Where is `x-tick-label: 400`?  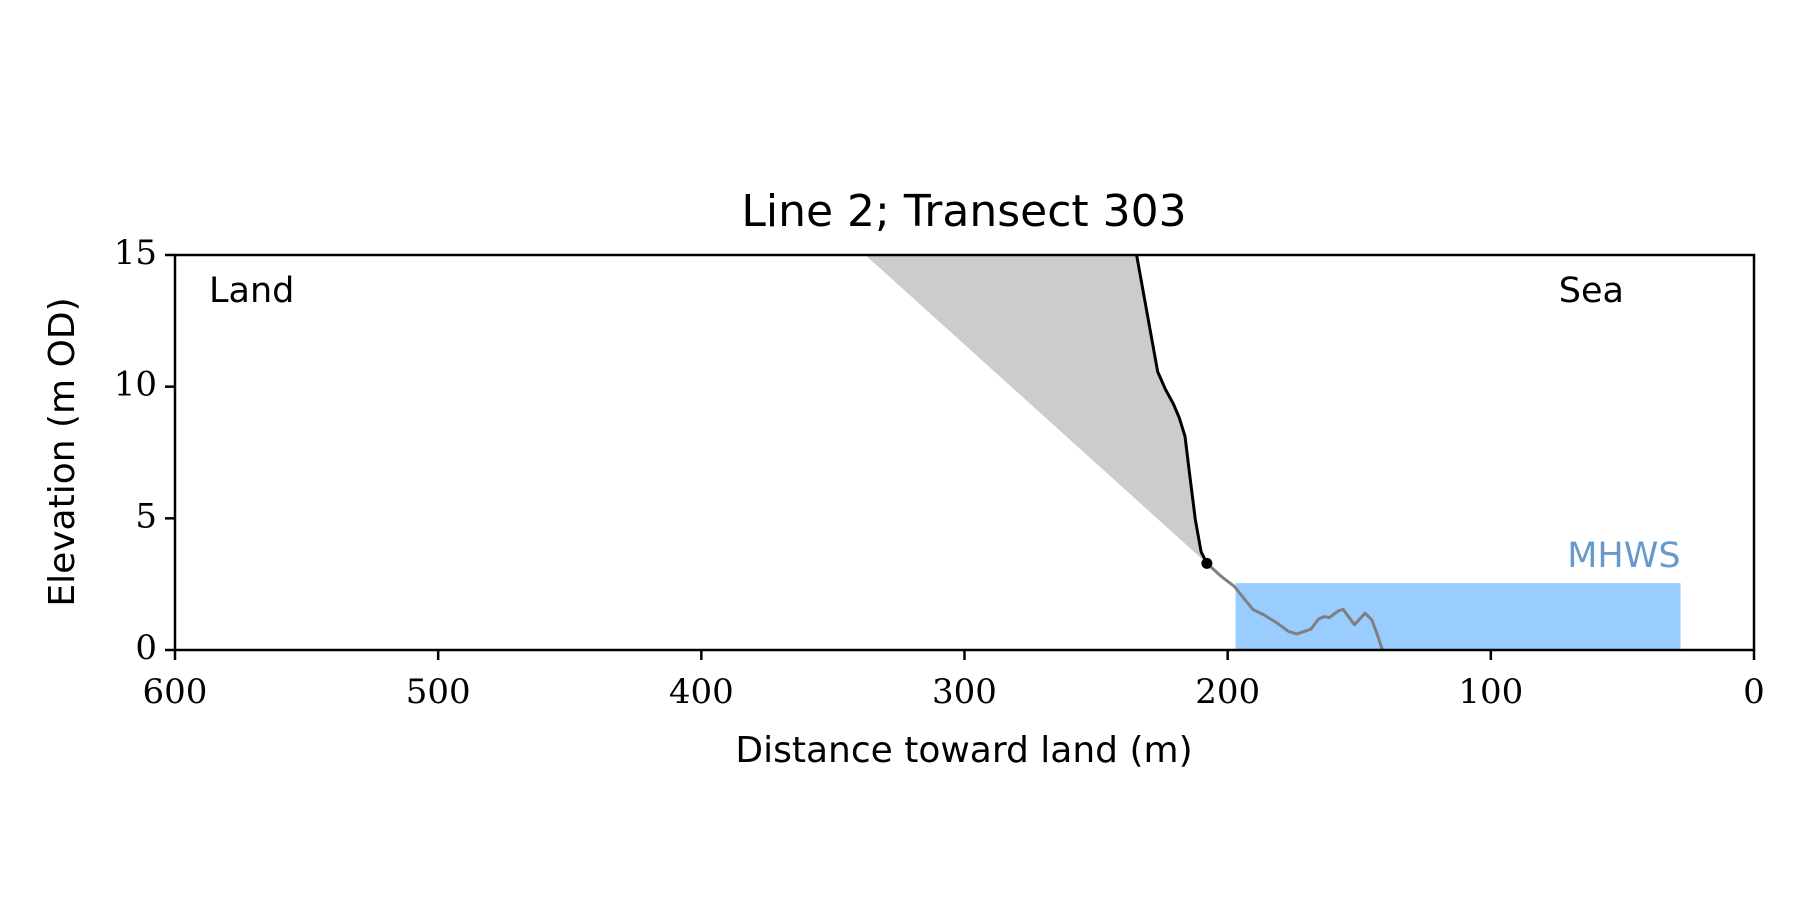
x-tick-label: 400 is located at coordinates (701, 692).